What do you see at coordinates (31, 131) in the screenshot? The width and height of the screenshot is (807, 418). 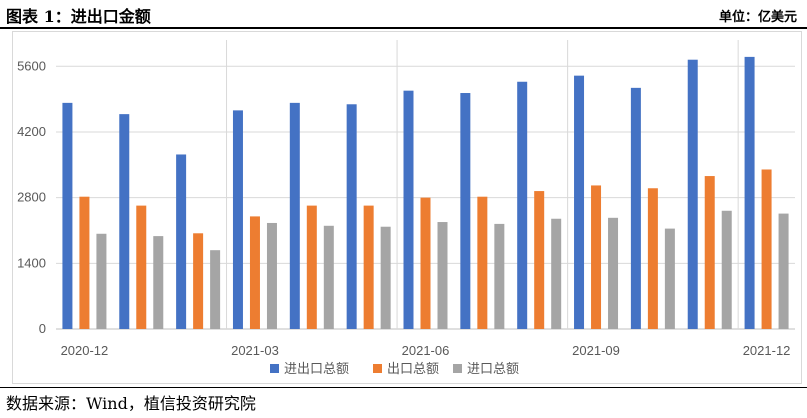 I see `y-tick-label: 4200` at bounding box center [31, 131].